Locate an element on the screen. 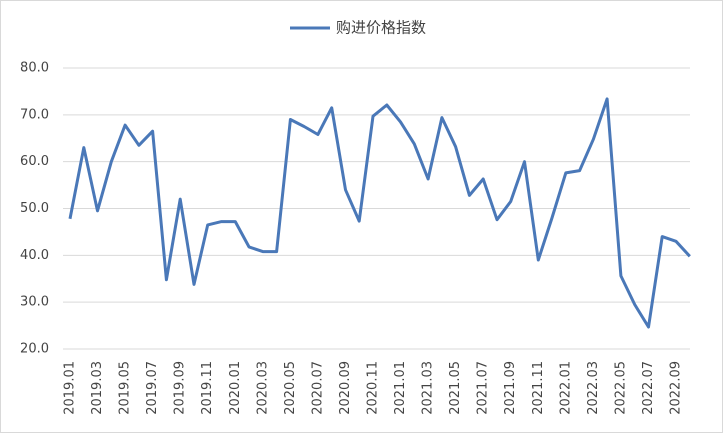 This screenshot has height=433, width=723. x-tick-label: 2020.01 is located at coordinates (235, 388).